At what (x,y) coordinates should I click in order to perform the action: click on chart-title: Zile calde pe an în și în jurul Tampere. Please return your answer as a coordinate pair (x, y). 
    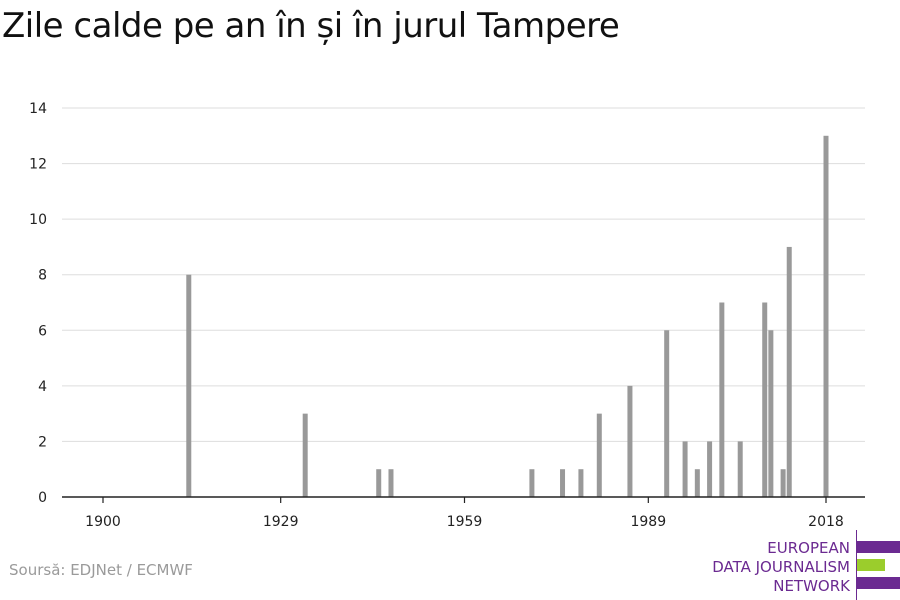
    Looking at the image, I should click on (311, 26).